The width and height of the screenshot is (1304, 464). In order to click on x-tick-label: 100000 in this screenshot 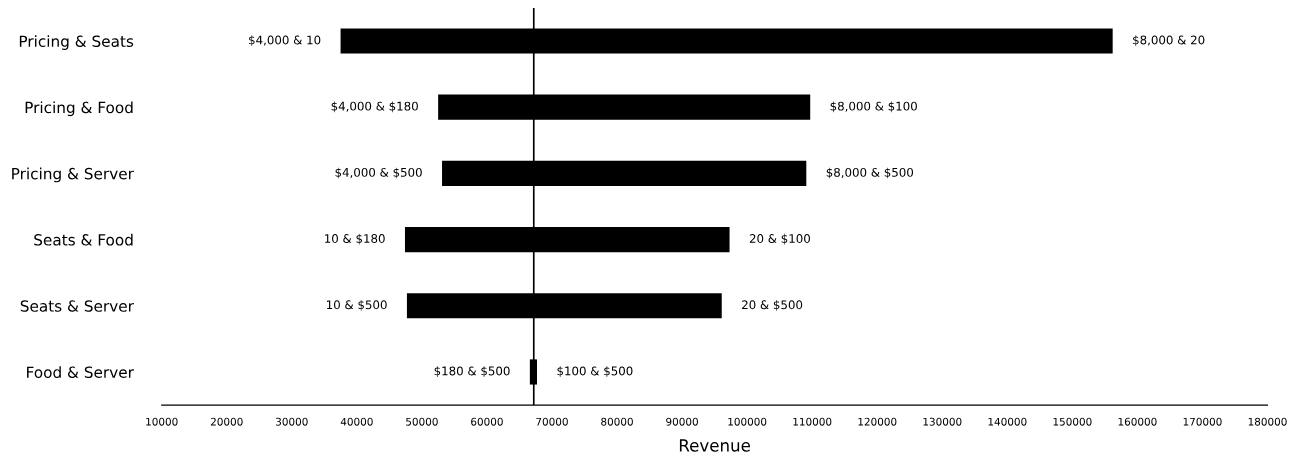, I will do `click(747, 421)`.